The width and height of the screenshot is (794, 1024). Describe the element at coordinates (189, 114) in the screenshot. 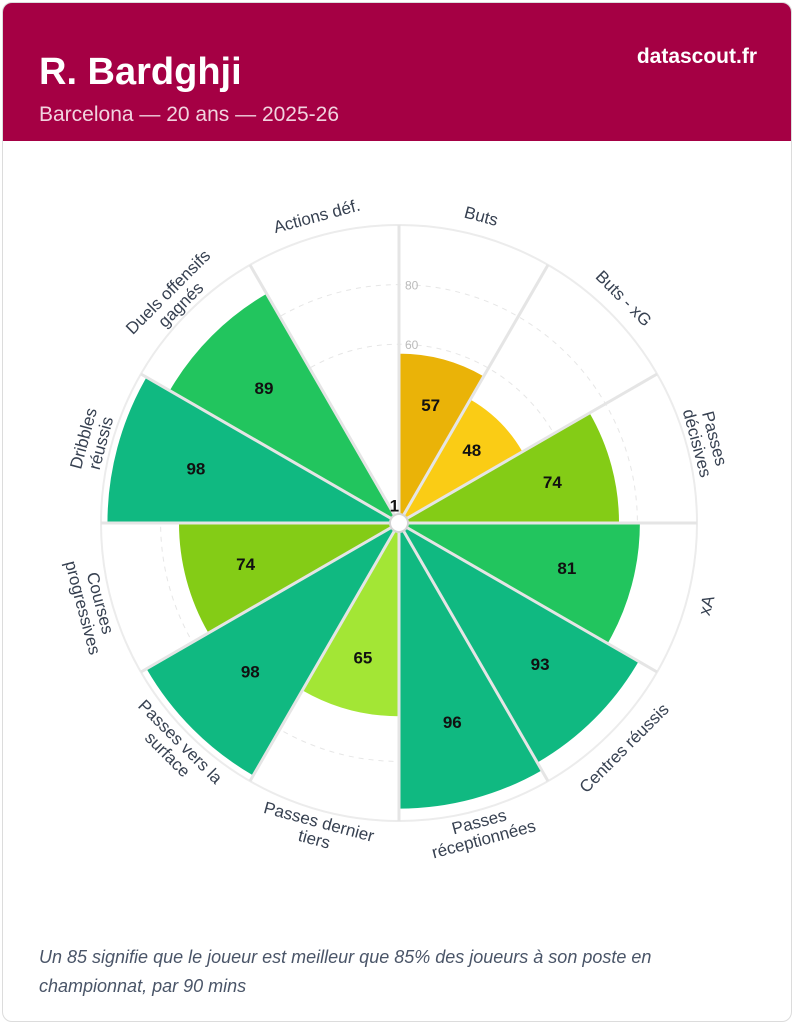

I see `player-subtitle: Barcelona — 20 ans — 2025-26` at that location.